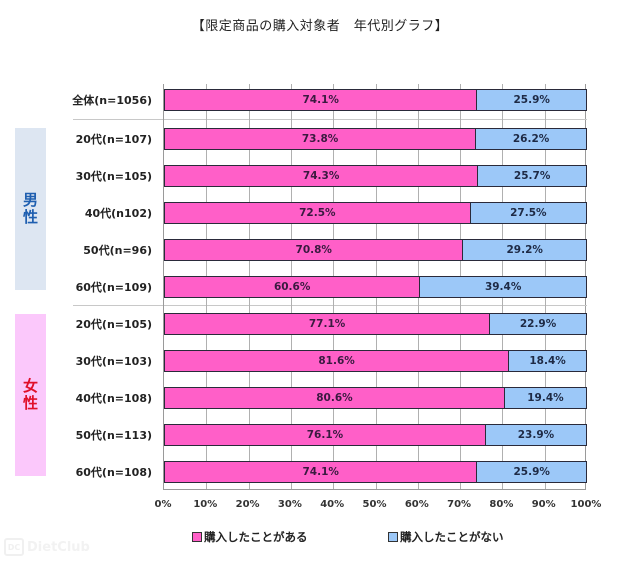  I want to click on bar-row: 60.6% 39.4%, so click(375, 287).